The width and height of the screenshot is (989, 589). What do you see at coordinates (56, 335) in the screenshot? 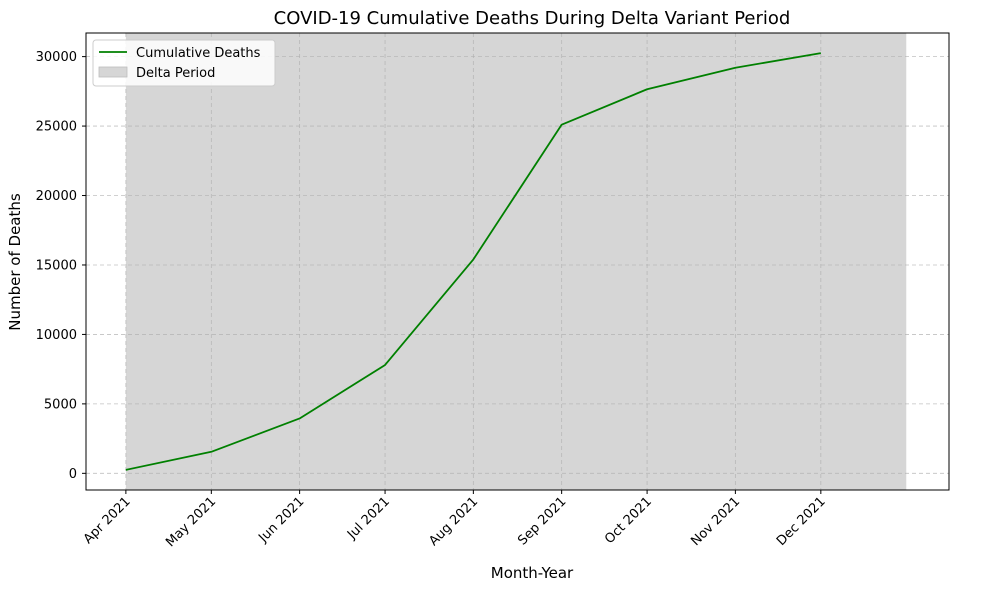
I see `y-tick-label: 10000` at bounding box center [56, 335].